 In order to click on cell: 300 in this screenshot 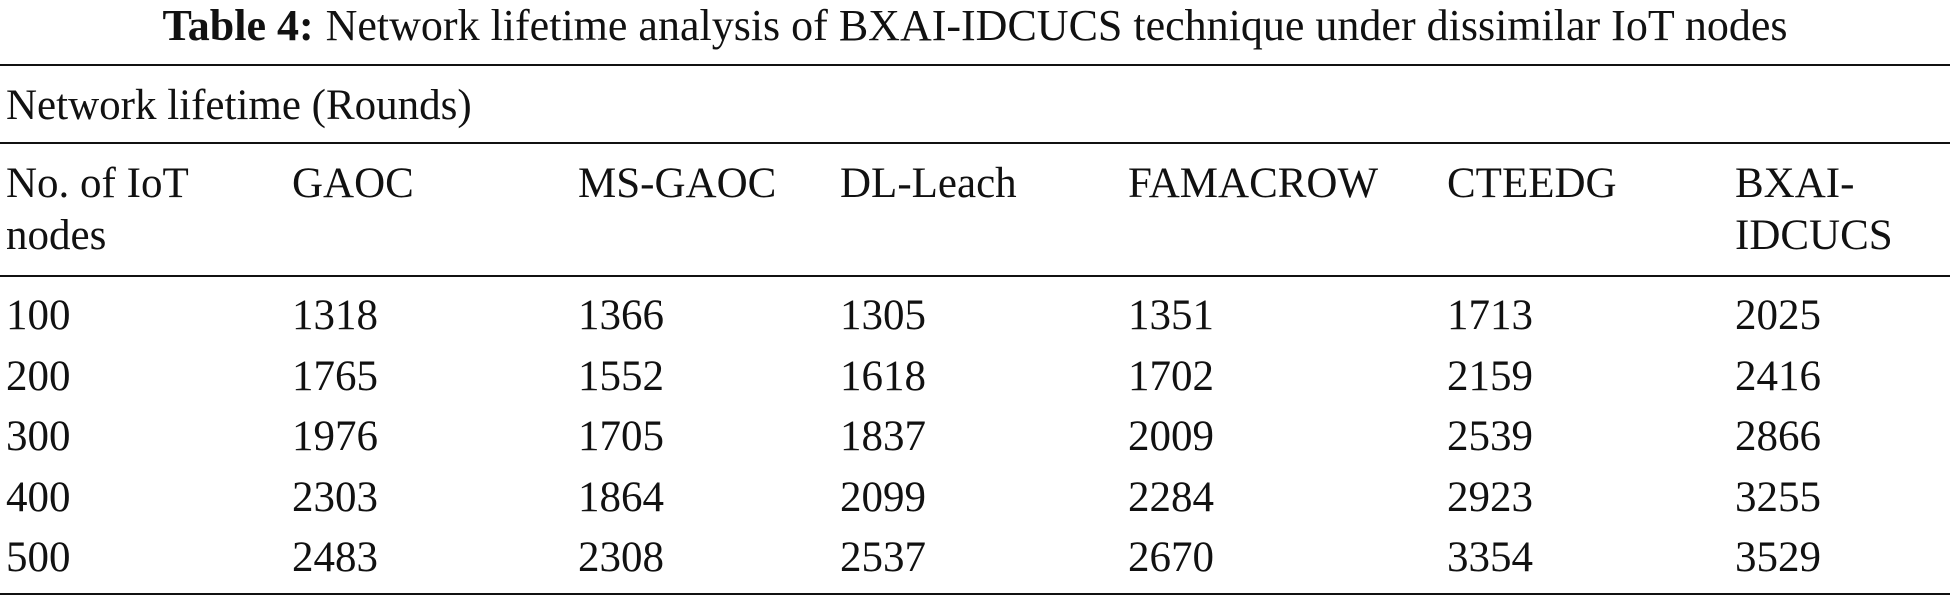, I will do `click(38, 436)`.